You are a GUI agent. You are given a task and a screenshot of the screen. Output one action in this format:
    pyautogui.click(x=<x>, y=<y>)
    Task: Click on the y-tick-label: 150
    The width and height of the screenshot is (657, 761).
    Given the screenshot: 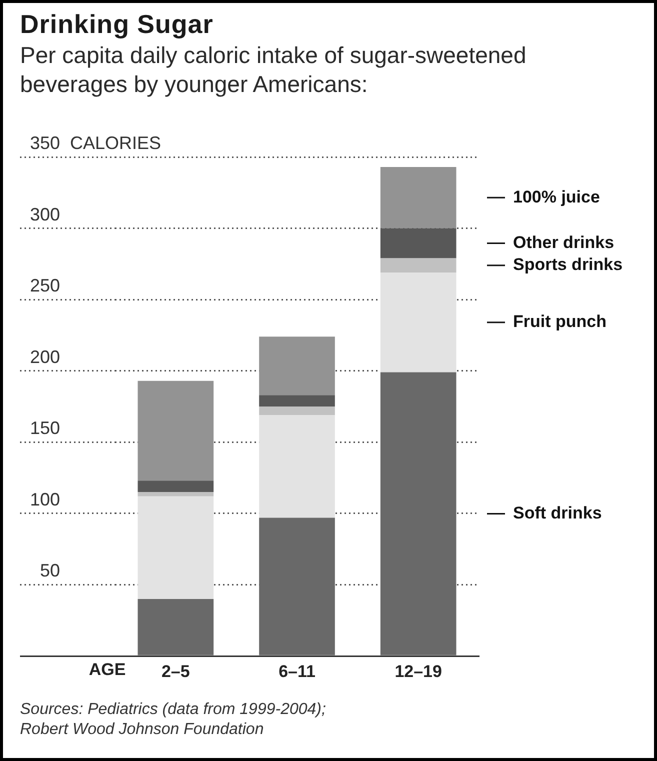 What is the action you would take?
    pyautogui.click(x=45, y=428)
    